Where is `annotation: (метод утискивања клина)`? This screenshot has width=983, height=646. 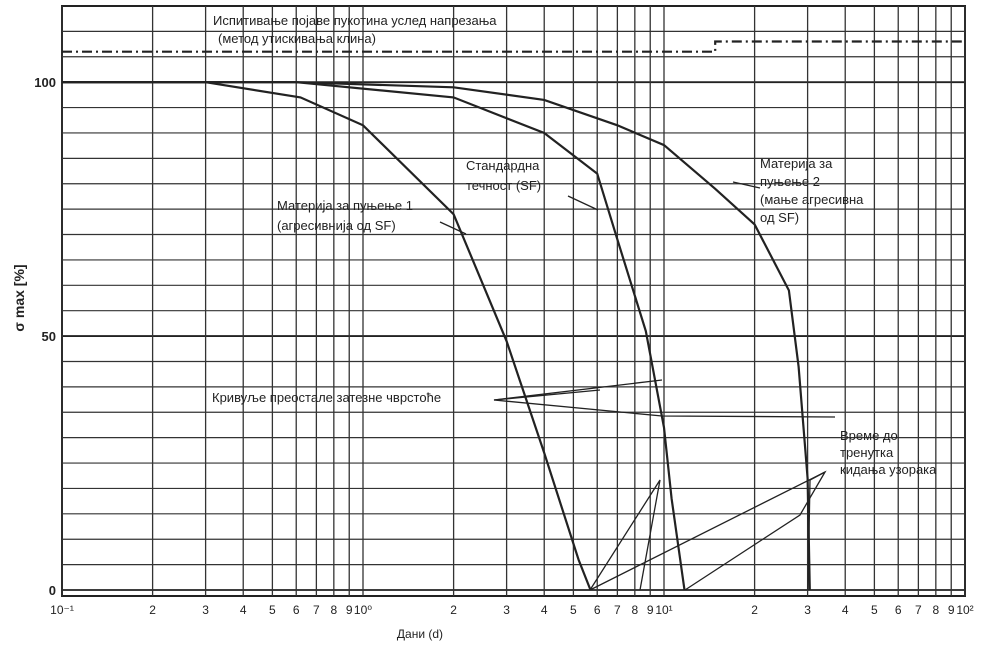
annotation: (метод утискивања клина) is located at coordinates (297, 38).